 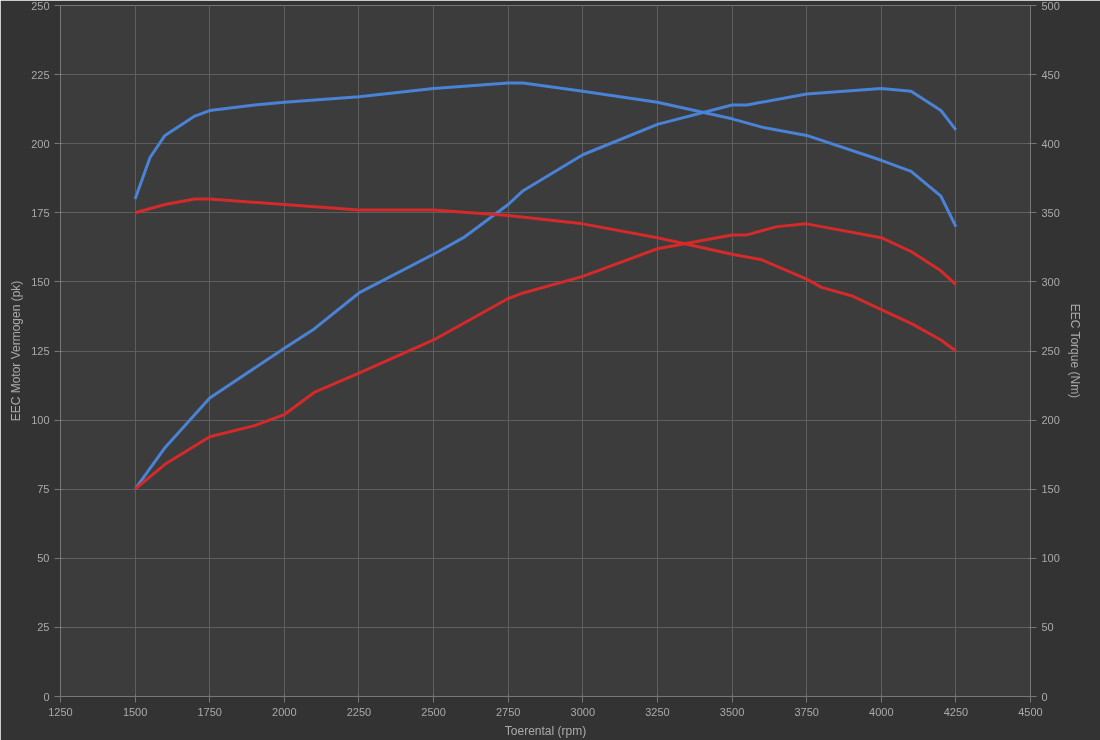 What do you see at coordinates (881, 711) in the screenshot?
I see `x-tick-label: 4000` at bounding box center [881, 711].